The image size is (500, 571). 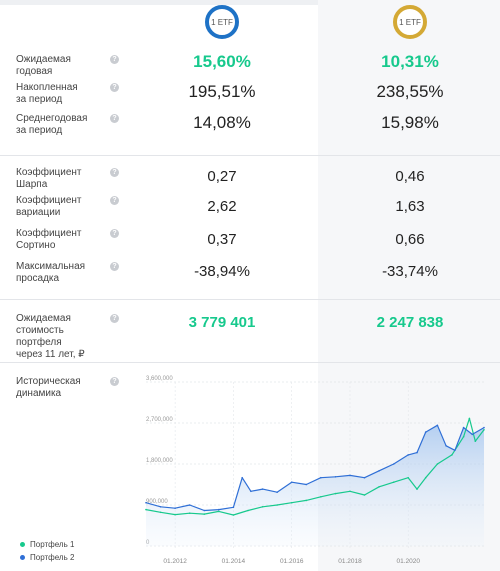 What do you see at coordinates (175, 561) in the screenshot?
I see `x-tick-label: 01.2012` at bounding box center [175, 561].